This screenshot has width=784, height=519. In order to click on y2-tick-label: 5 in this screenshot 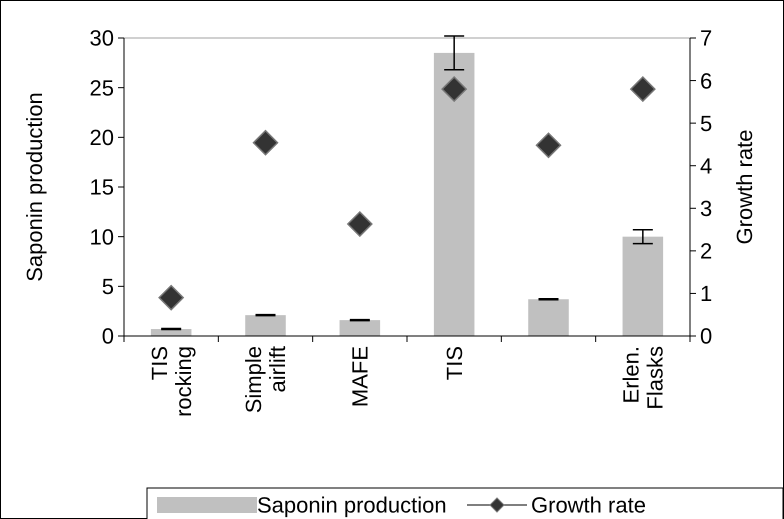, I will do `click(706, 123)`.